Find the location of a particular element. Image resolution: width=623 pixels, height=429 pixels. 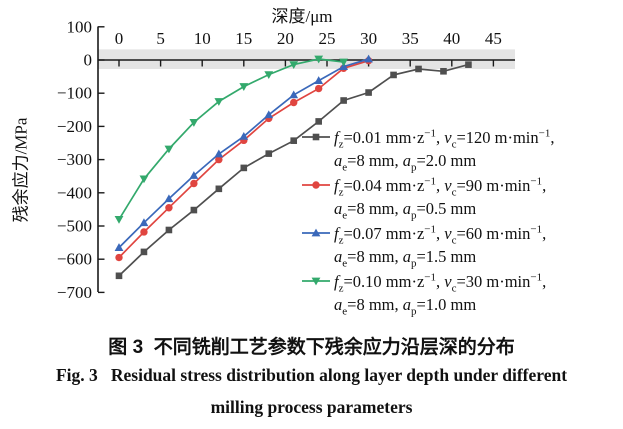

y-tick-label: −400 is located at coordinates (74, 192).